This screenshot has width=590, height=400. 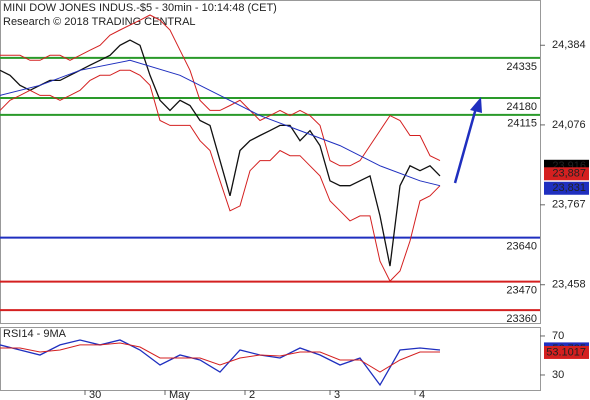 What do you see at coordinates (521, 247) in the screenshot?
I see `level-label: 23640` at bounding box center [521, 247].